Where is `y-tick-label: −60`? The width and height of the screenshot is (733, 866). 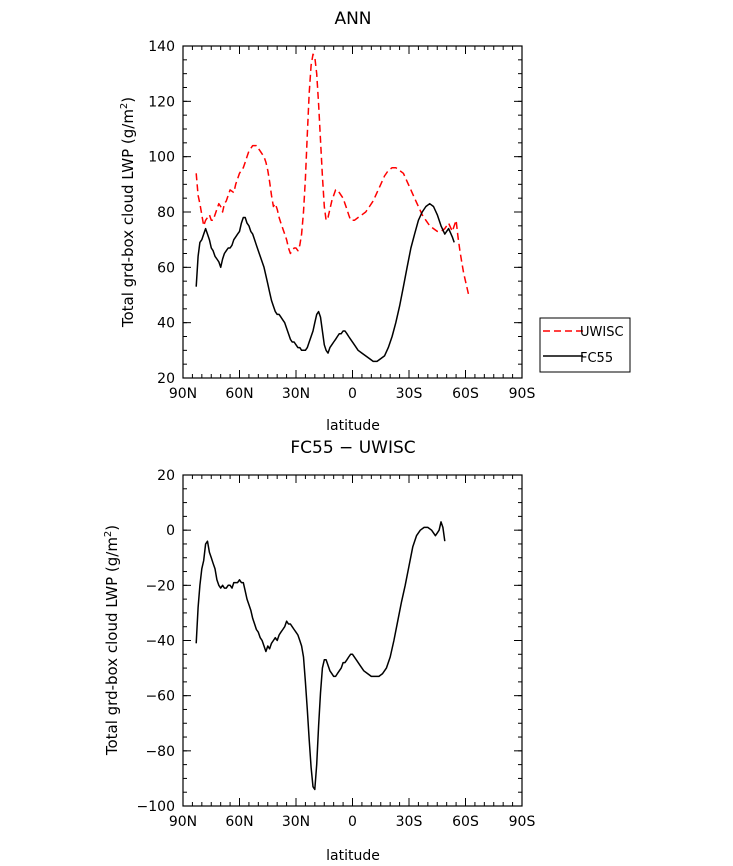
y-tick-label: −60 is located at coordinates (160, 697).